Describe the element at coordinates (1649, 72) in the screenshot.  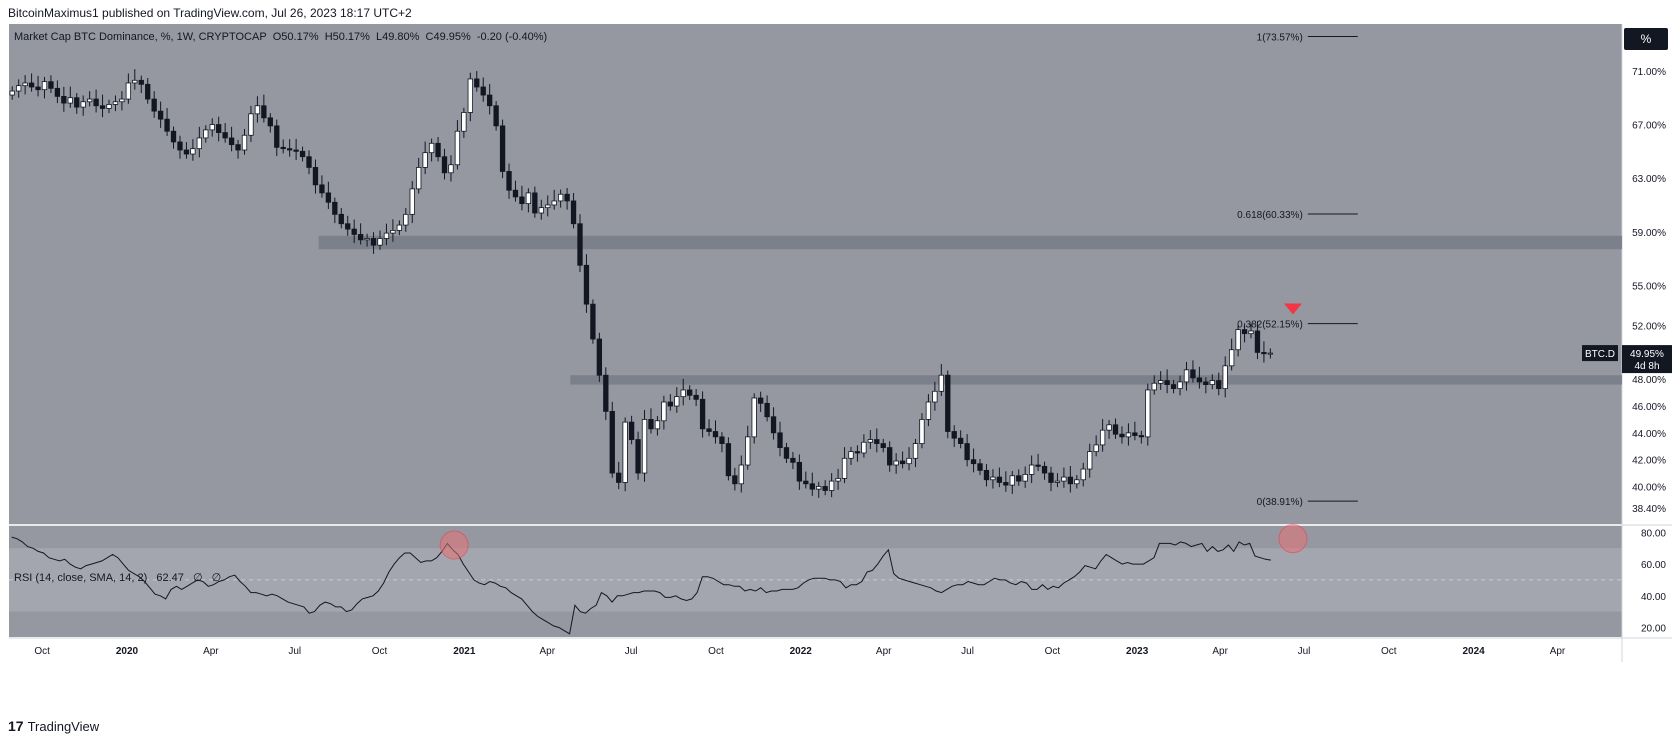
I see `price-tick-0: 71.00%` at that location.